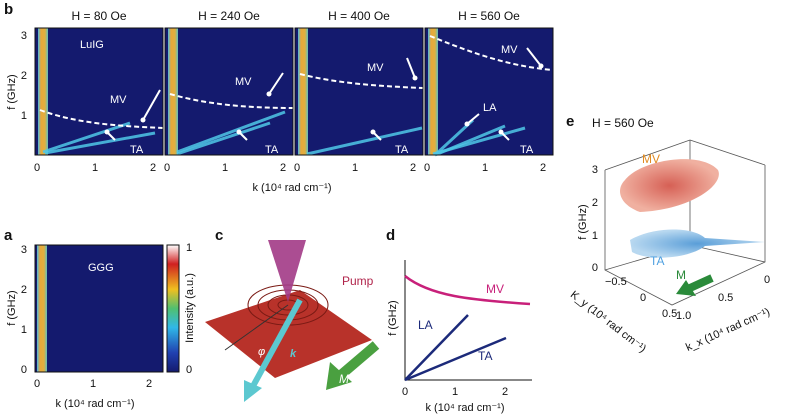 The width and height of the screenshot is (786, 420). Describe the element at coordinates (595, 203) in the screenshot. I see `z-tick-label: 2` at that location.